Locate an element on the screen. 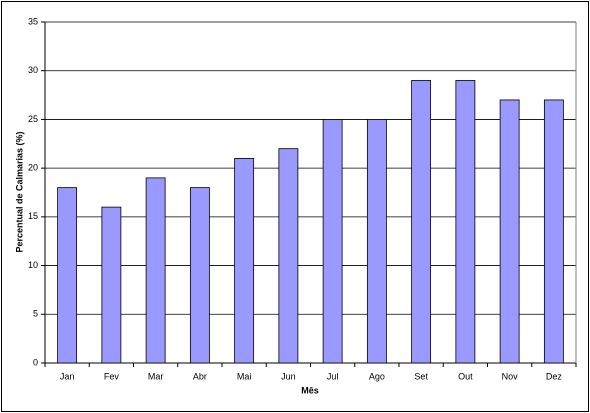  y-tick-label: 25 is located at coordinates (33, 119).